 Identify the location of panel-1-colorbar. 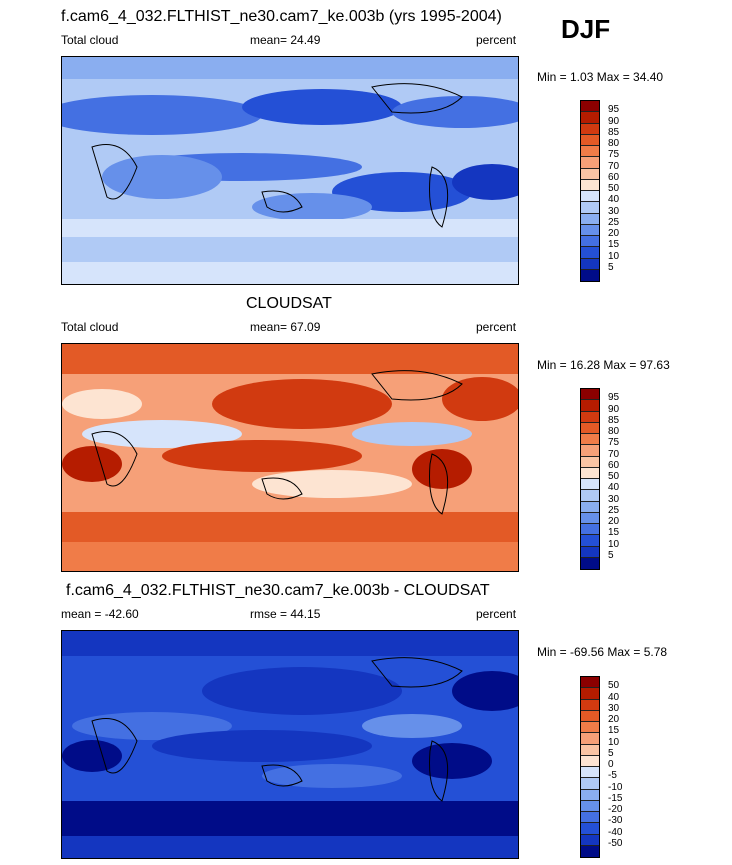
(590, 191).